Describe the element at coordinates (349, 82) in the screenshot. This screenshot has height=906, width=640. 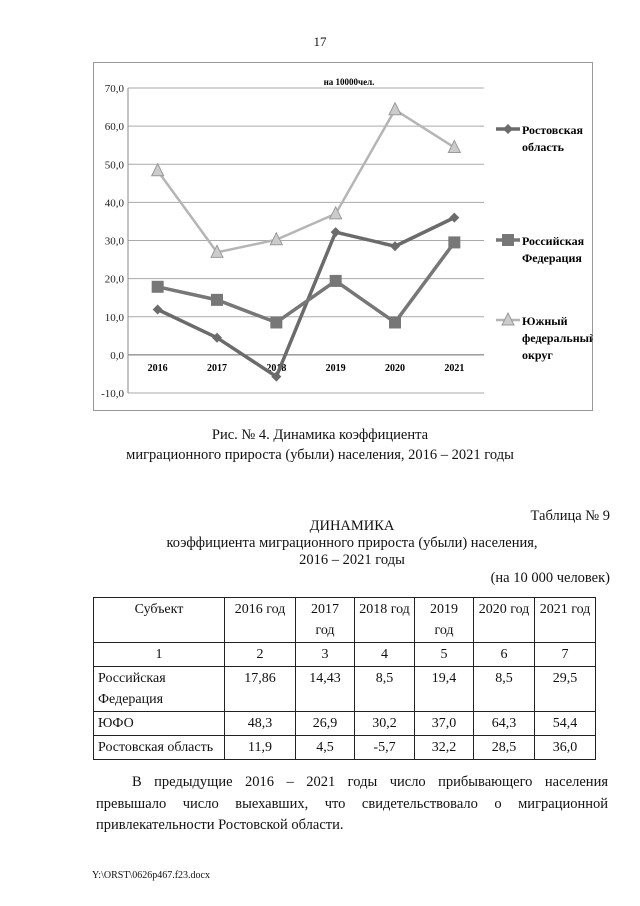
I see `chart-title: на 10000чел.` at that location.